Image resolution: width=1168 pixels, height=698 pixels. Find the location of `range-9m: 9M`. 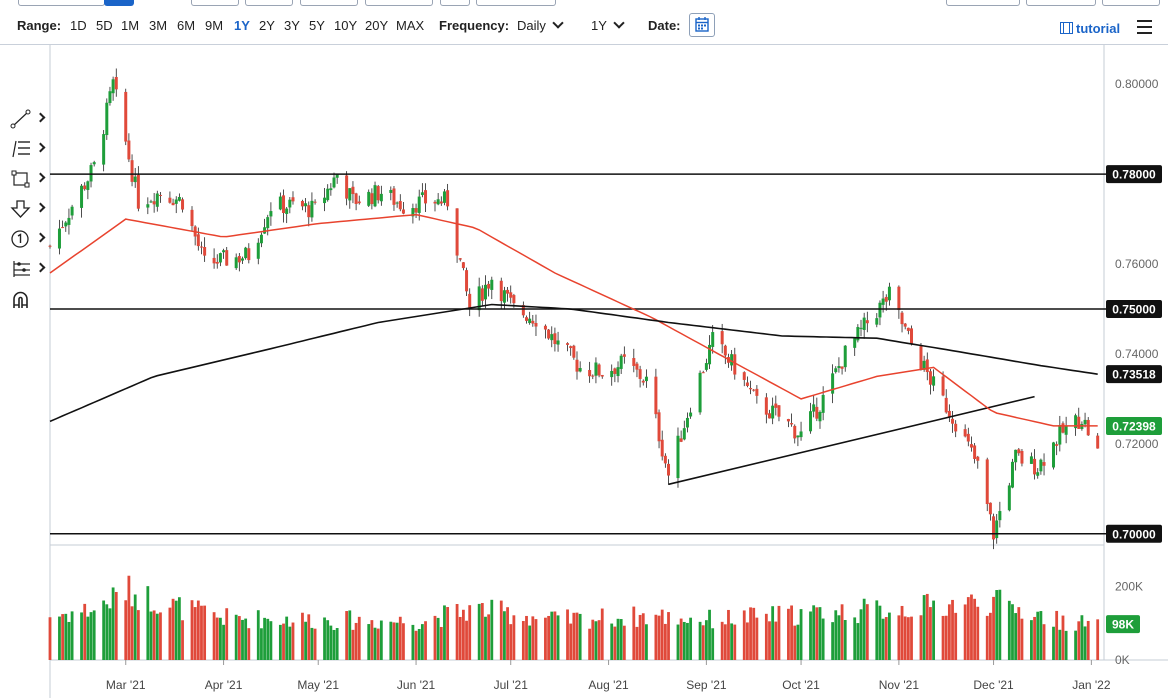

range-9m: 9M is located at coordinates (214, 25).